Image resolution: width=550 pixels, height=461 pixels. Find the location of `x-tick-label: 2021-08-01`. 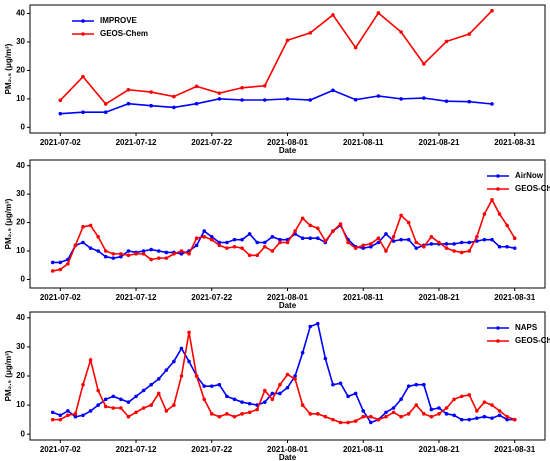

x-tick-label: 2021-08-01 is located at coordinates (287, 297).